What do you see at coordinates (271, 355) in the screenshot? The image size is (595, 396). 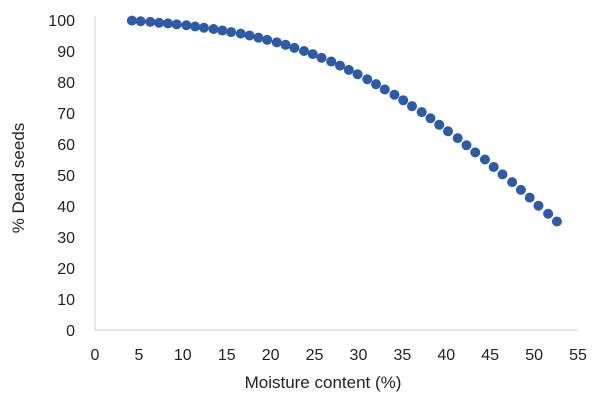 I see `x-tick-label: 20` at bounding box center [271, 355].